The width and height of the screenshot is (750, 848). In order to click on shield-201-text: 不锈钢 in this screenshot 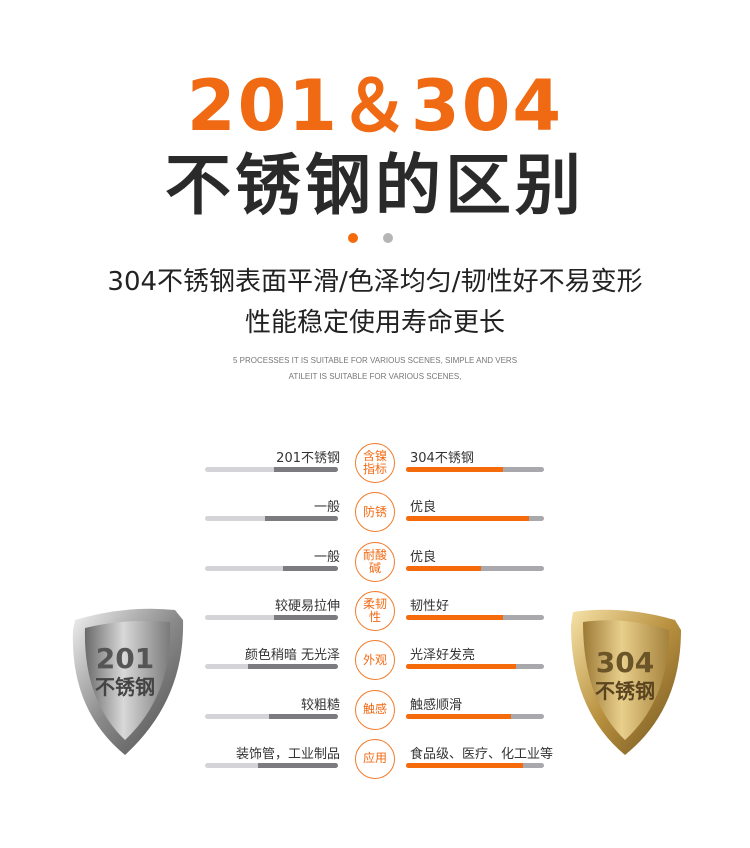, I will do `click(125, 687)`.